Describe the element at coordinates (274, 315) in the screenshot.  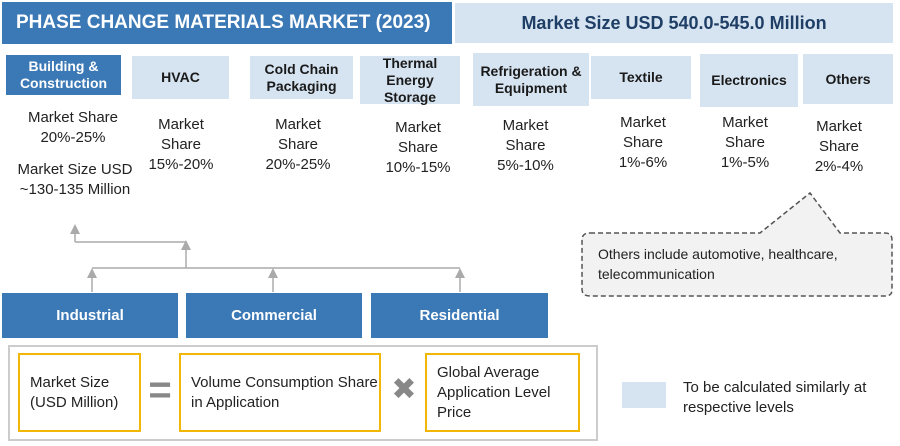
I see `segment-commercial: Commercial` at that location.